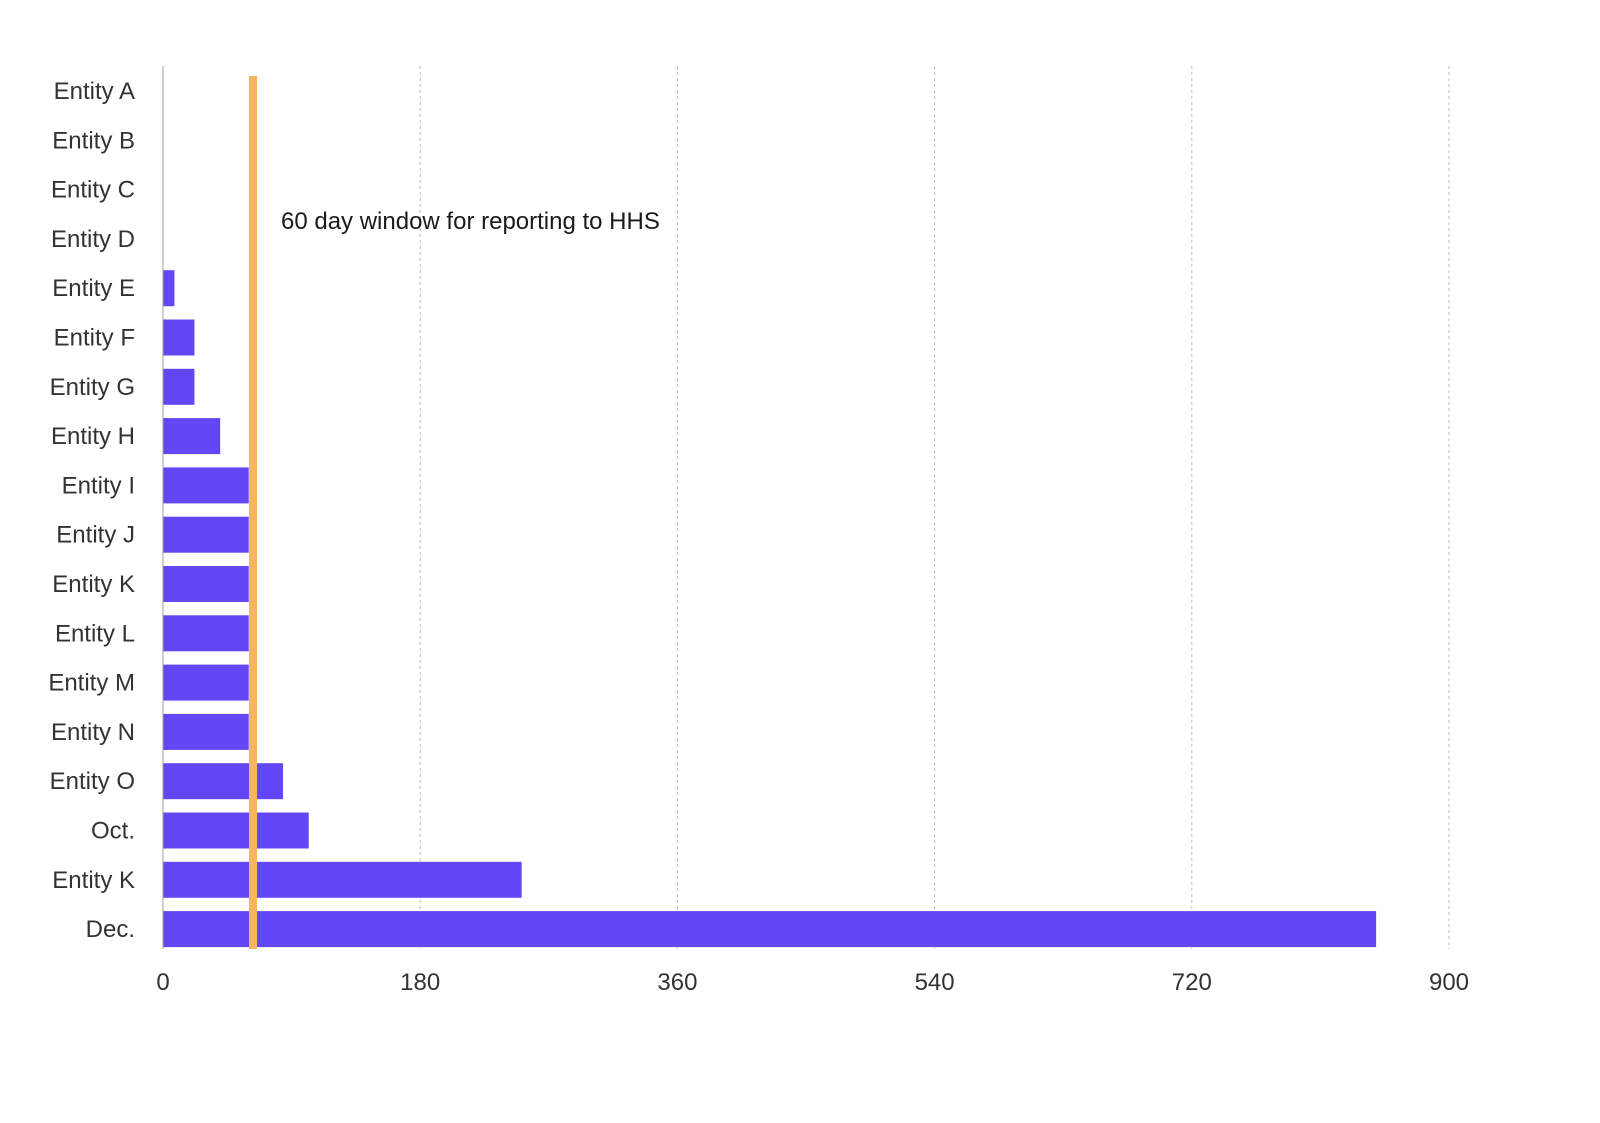 Image resolution: width=1600 pixels, height=1123 pixels. I want to click on x-tick-label: 900, so click(1449, 982).